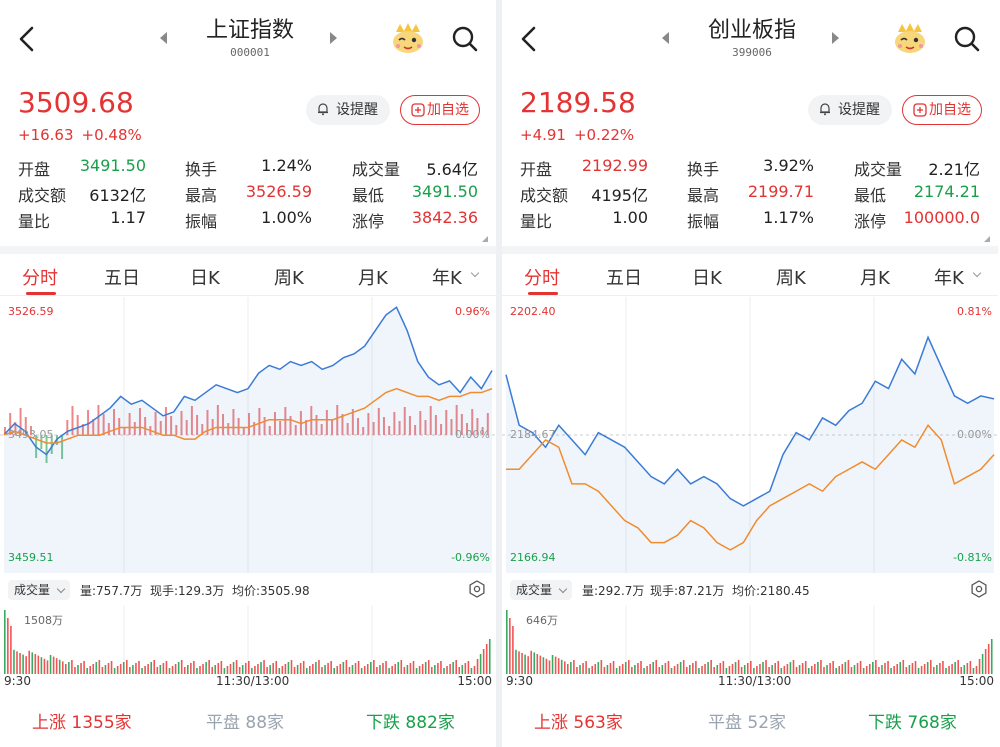  I want to click on stat-value: 2.21亿, so click(954, 169).